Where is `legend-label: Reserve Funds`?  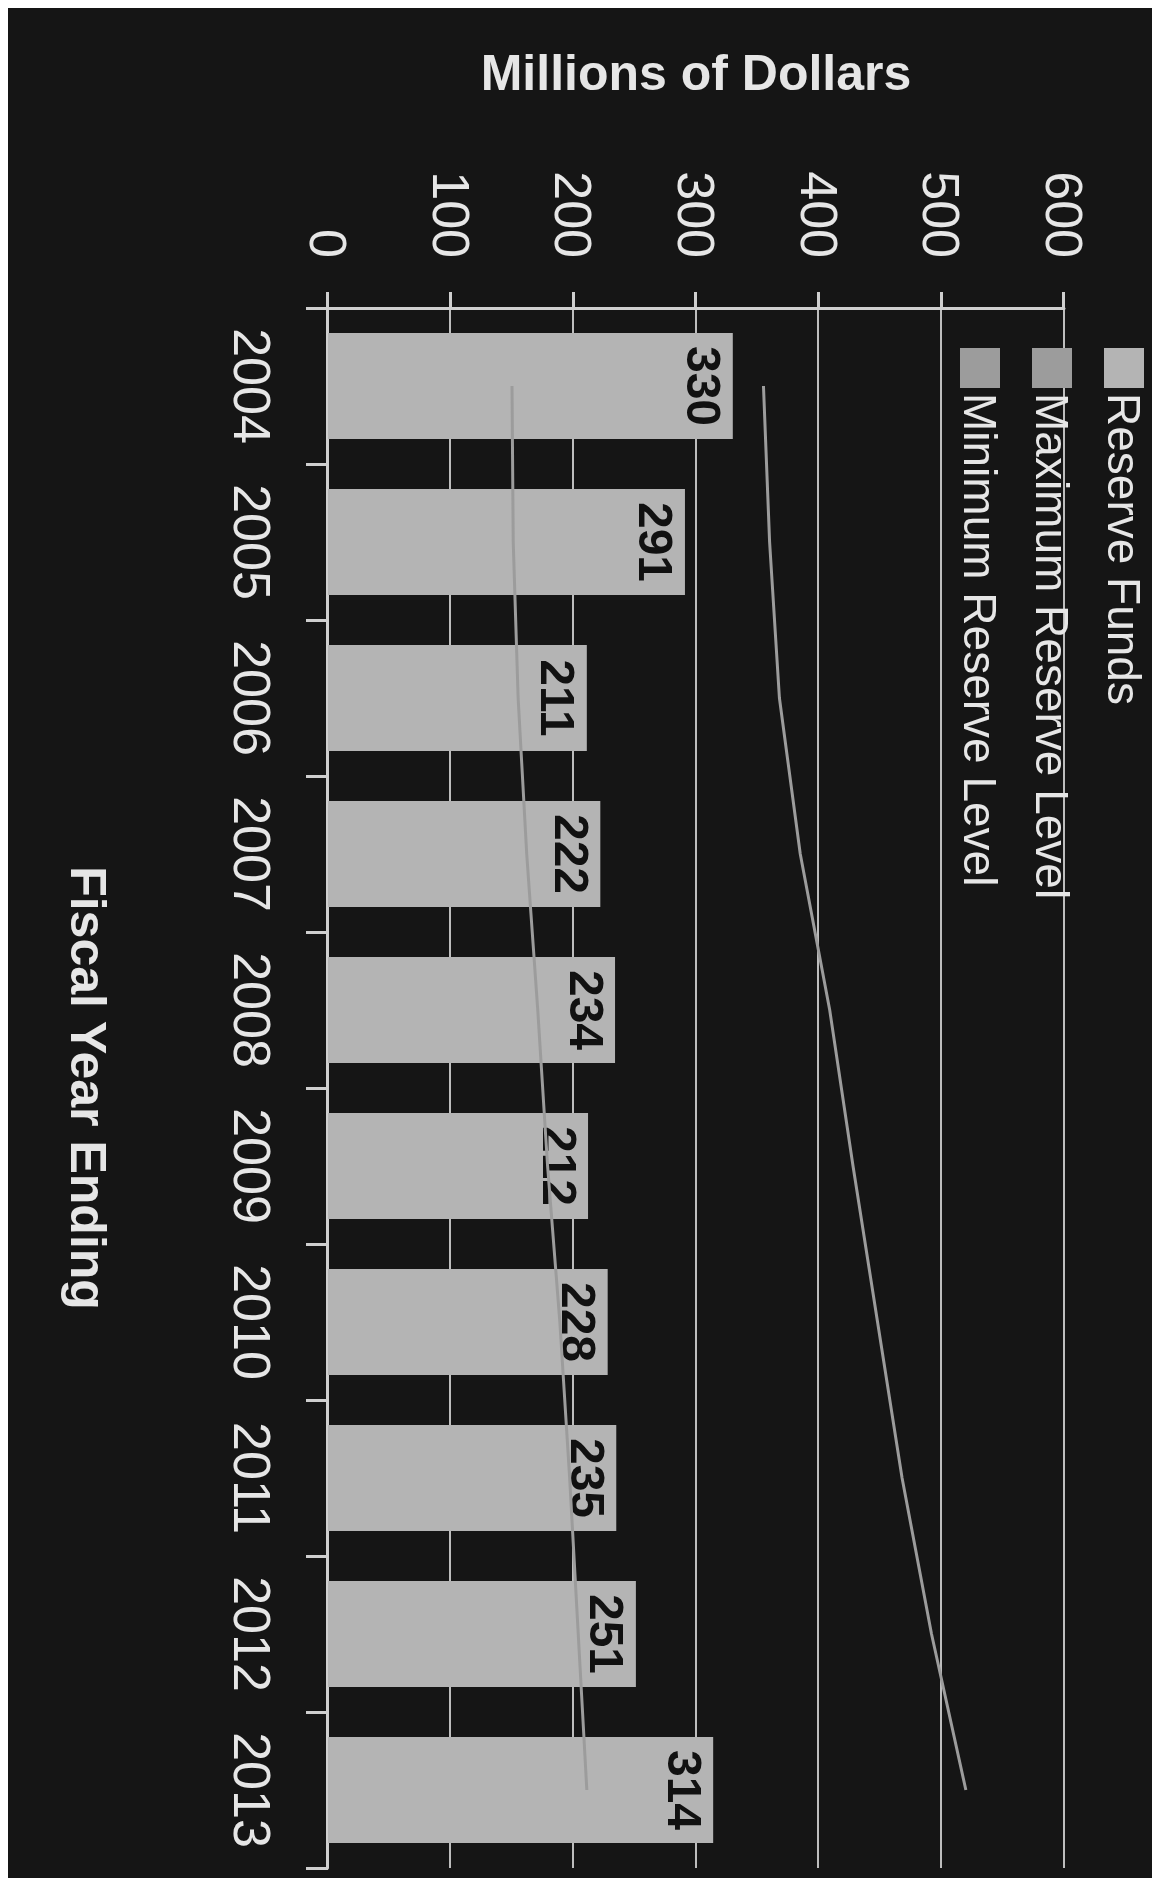
legend-label: Reserve Funds is located at coordinates (1124, 549).